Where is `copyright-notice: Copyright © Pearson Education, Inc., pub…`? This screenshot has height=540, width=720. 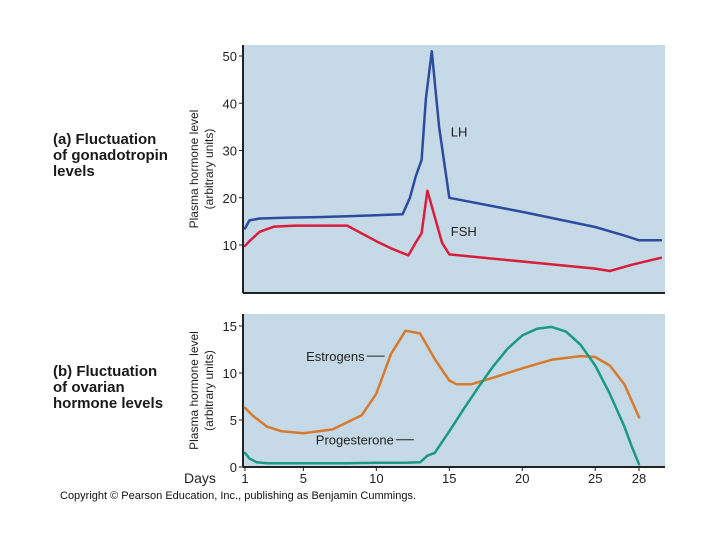
copyright-notice: Copyright © Pearson Education, Inc., pub… is located at coordinates (238, 496).